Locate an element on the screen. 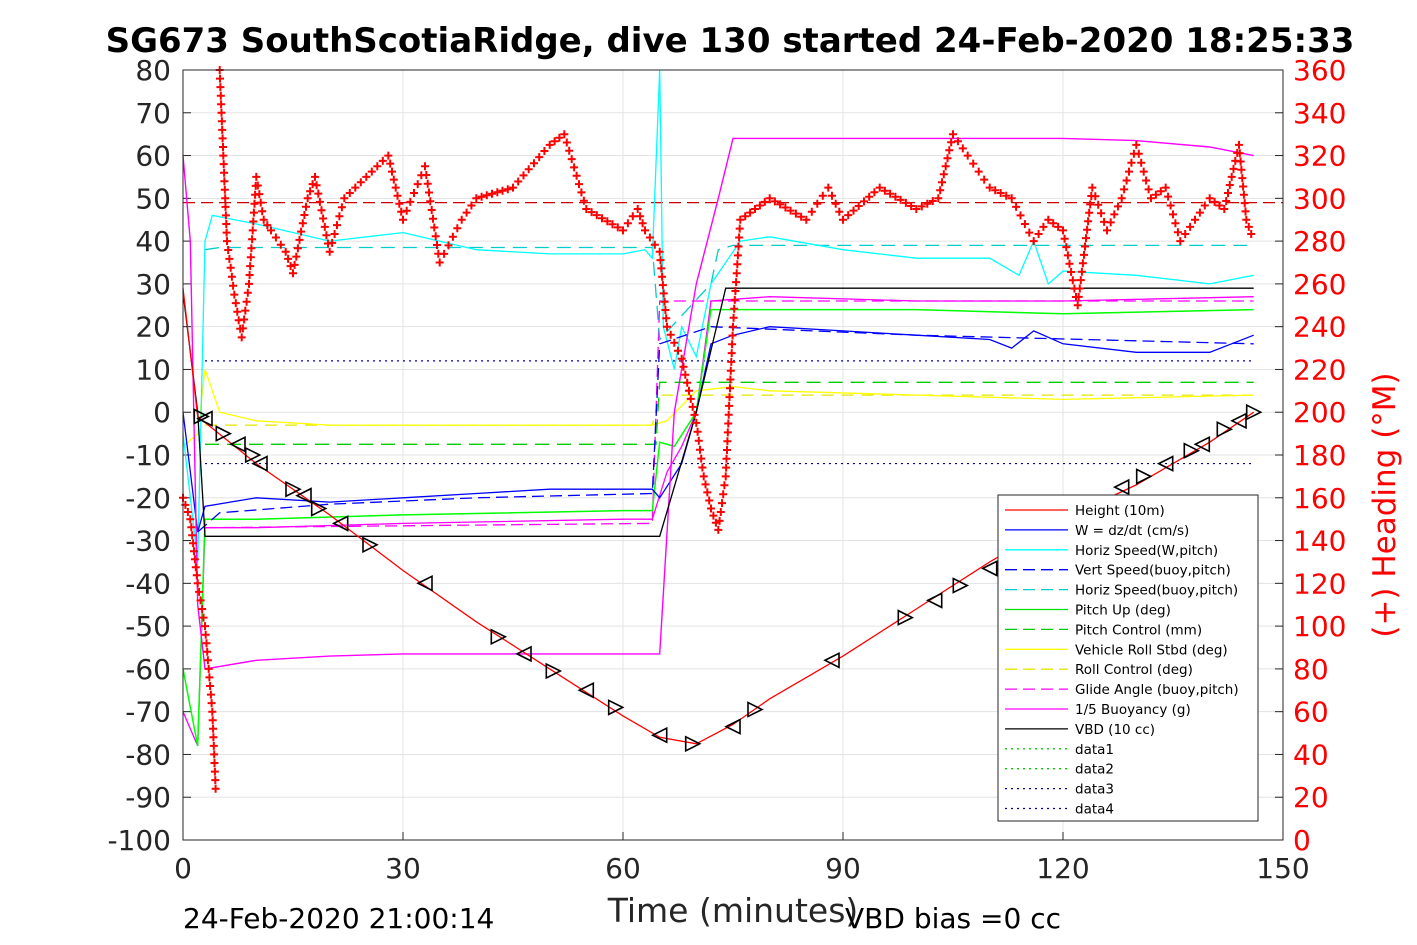  y-tick-label: 0 is located at coordinates (162, 412).